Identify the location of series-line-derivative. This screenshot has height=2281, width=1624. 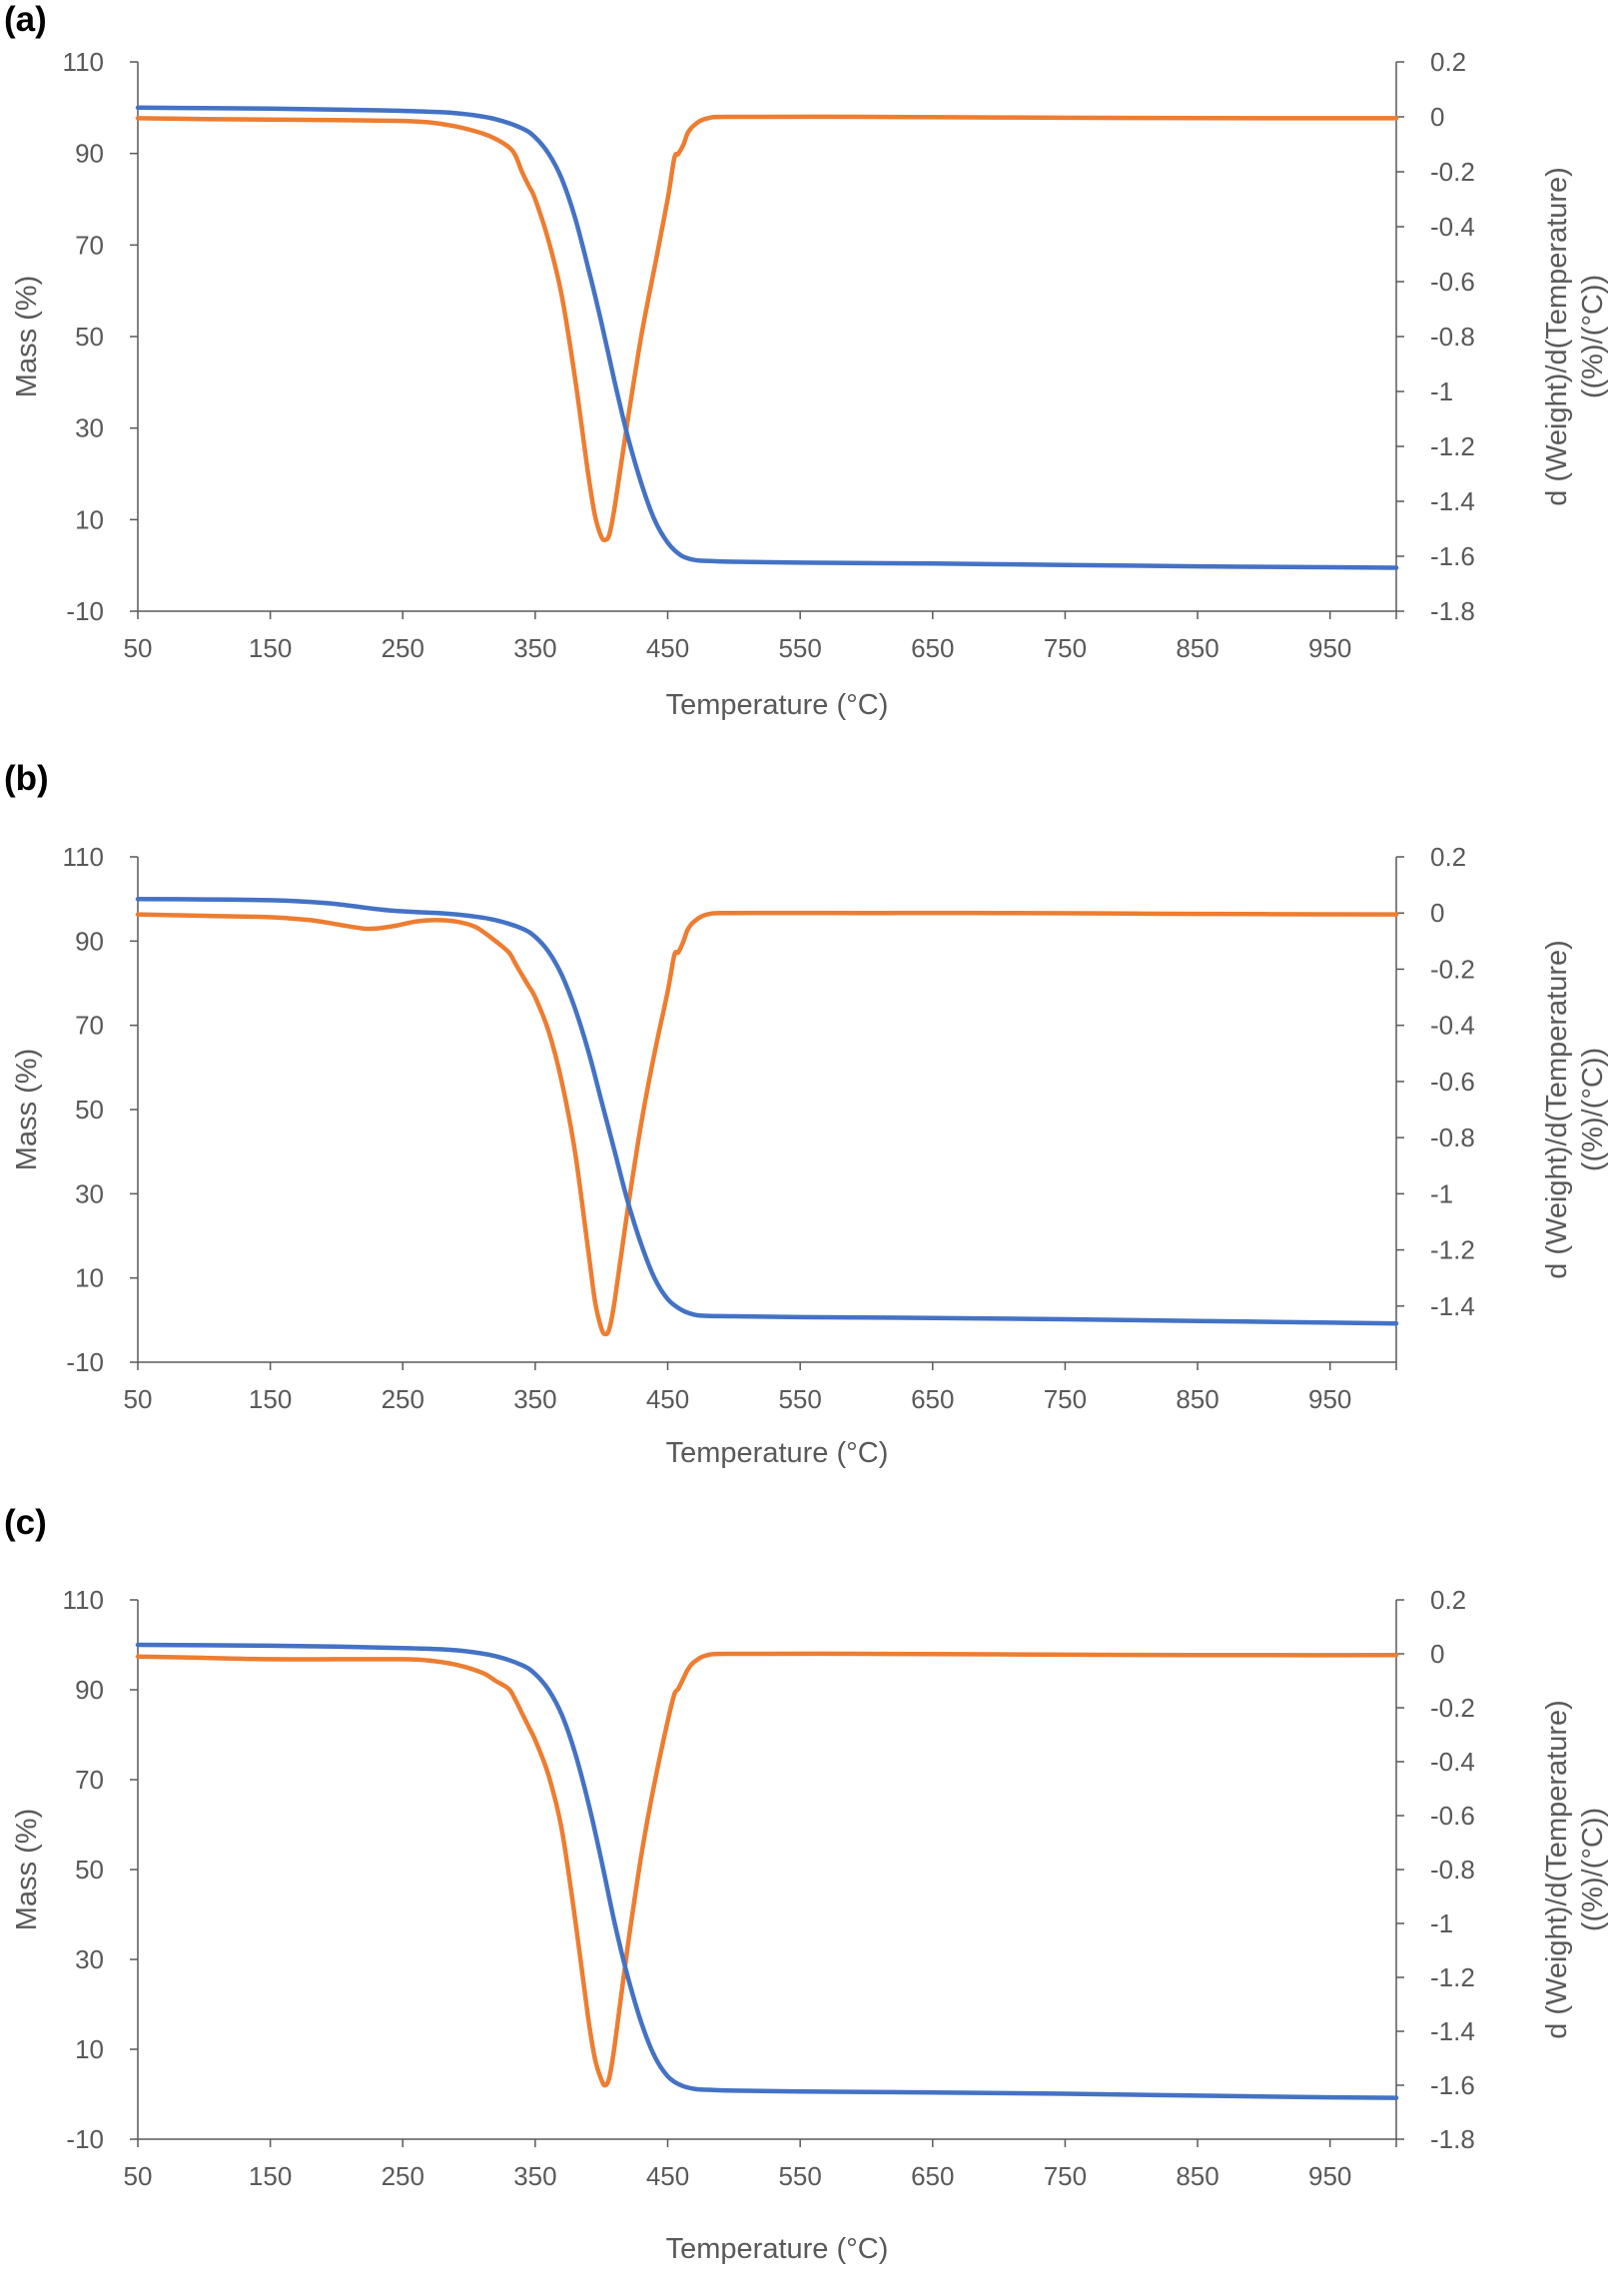
(767, 1869).